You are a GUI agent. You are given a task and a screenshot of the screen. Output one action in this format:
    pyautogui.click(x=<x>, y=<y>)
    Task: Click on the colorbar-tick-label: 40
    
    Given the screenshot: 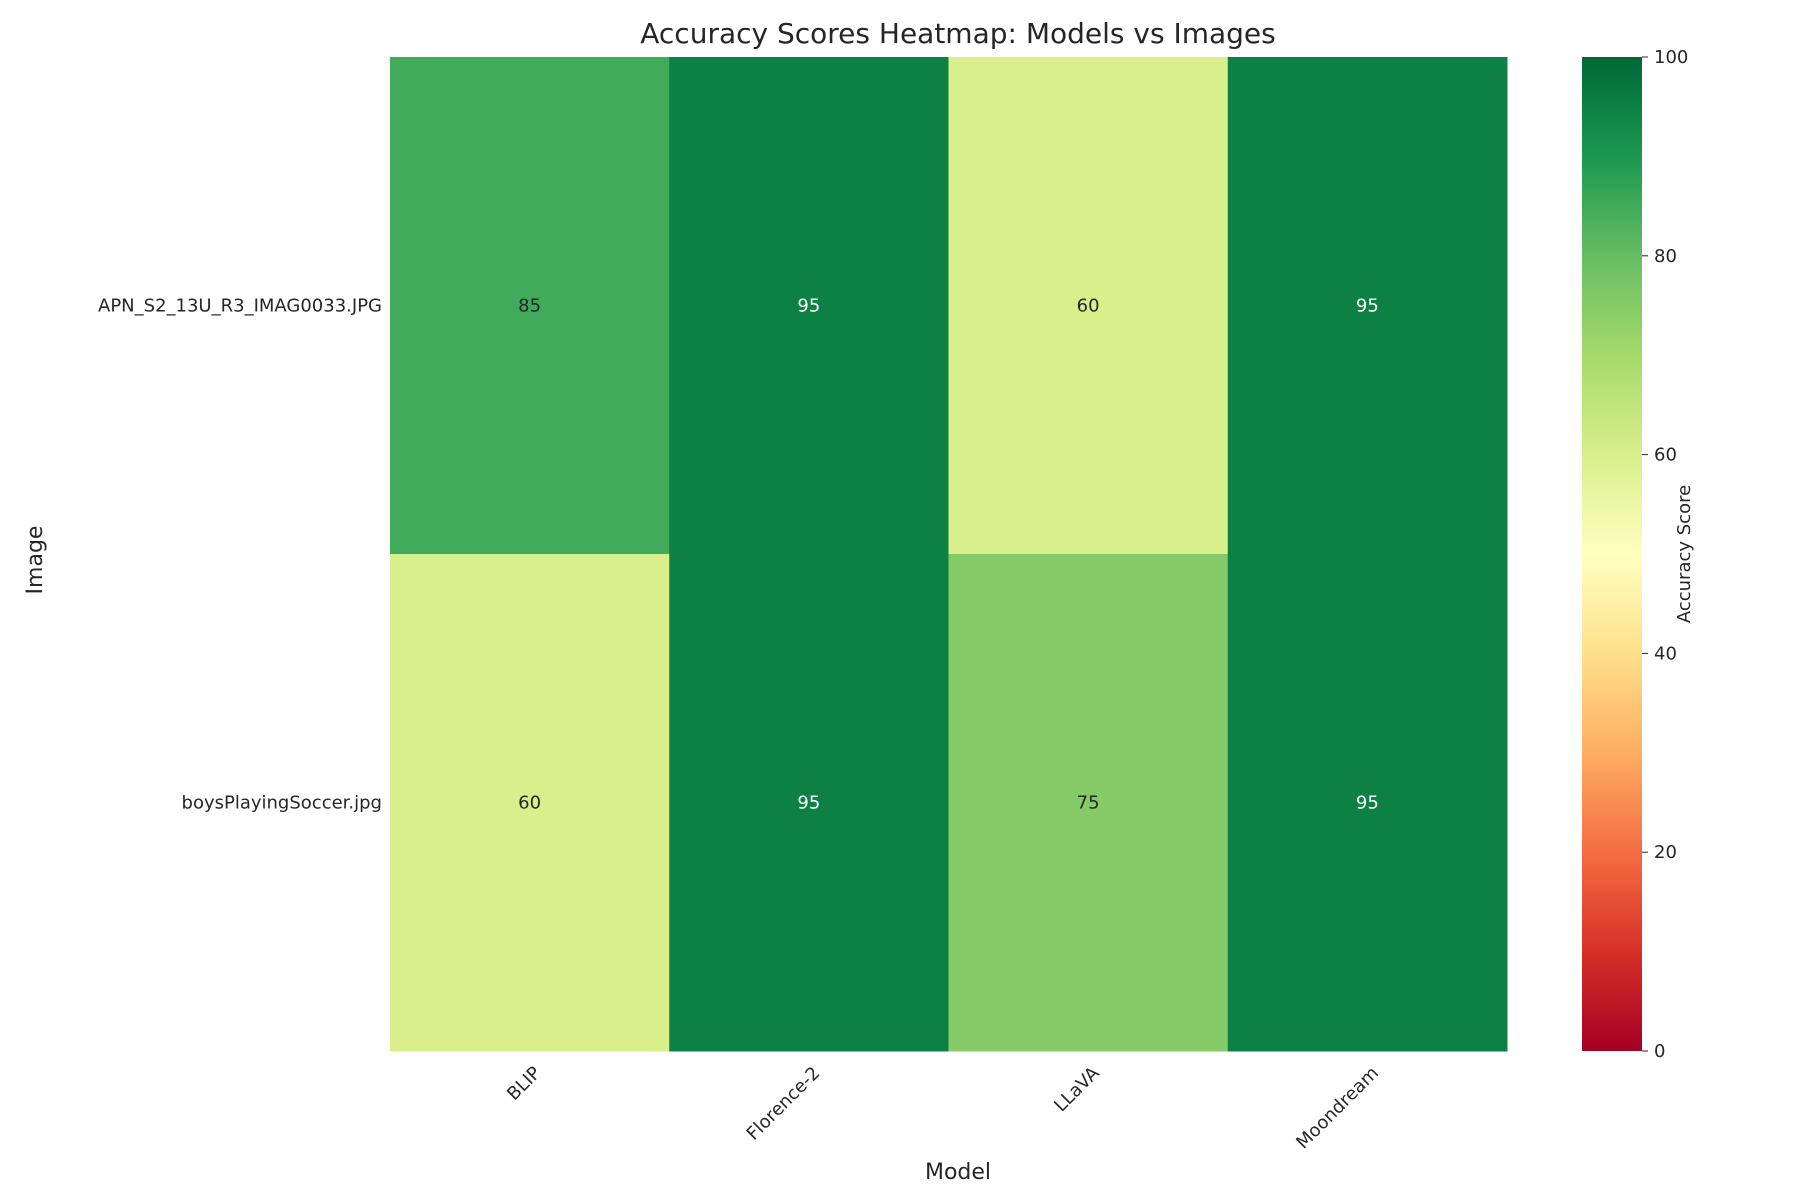 What is the action you would take?
    pyautogui.click(x=1665, y=653)
    